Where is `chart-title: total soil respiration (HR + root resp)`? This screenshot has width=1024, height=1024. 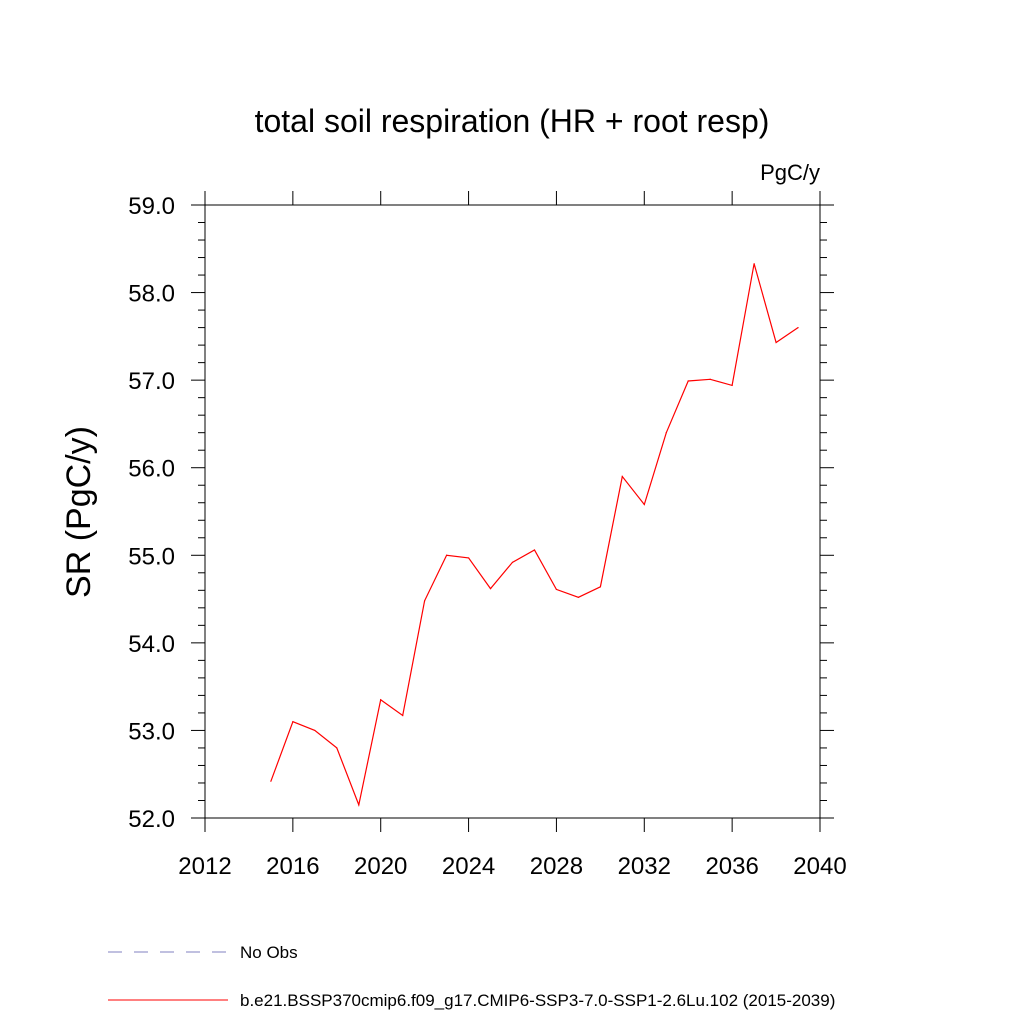
chart-title: total soil respiration (HR + root resp) is located at coordinates (512, 121).